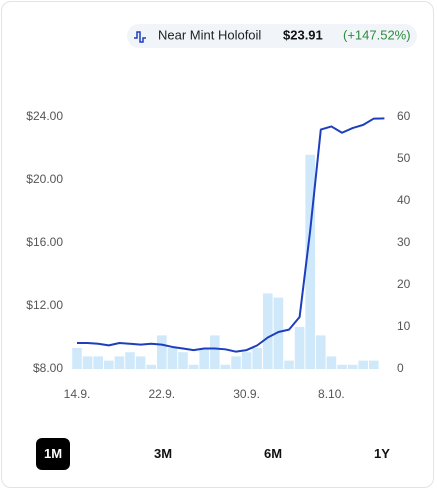 This screenshot has height=491, width=437. Describe the element at coordinates (44, 179) in the screenshot. I see `y-tick-label: $20.00` at that location.